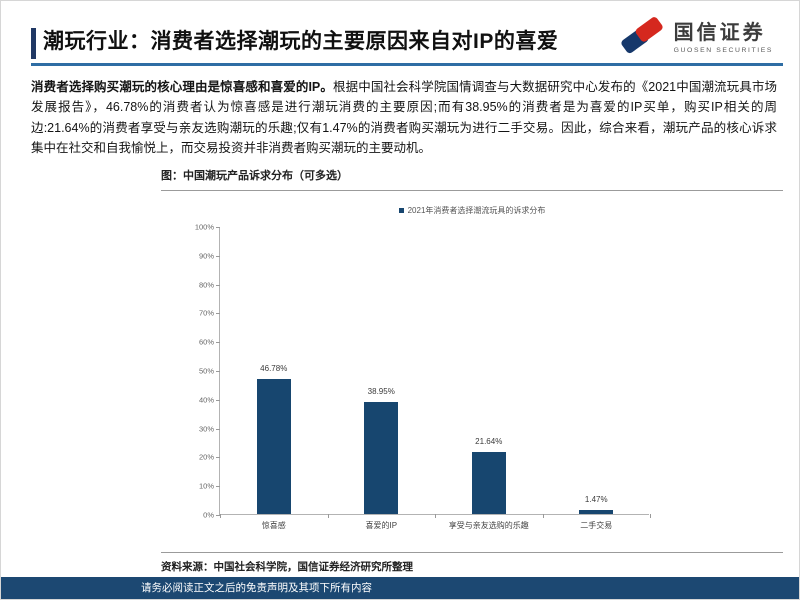 The image size is (800, 600). I want to click on y-axis-tick-label: 100%, so click(204, 227).